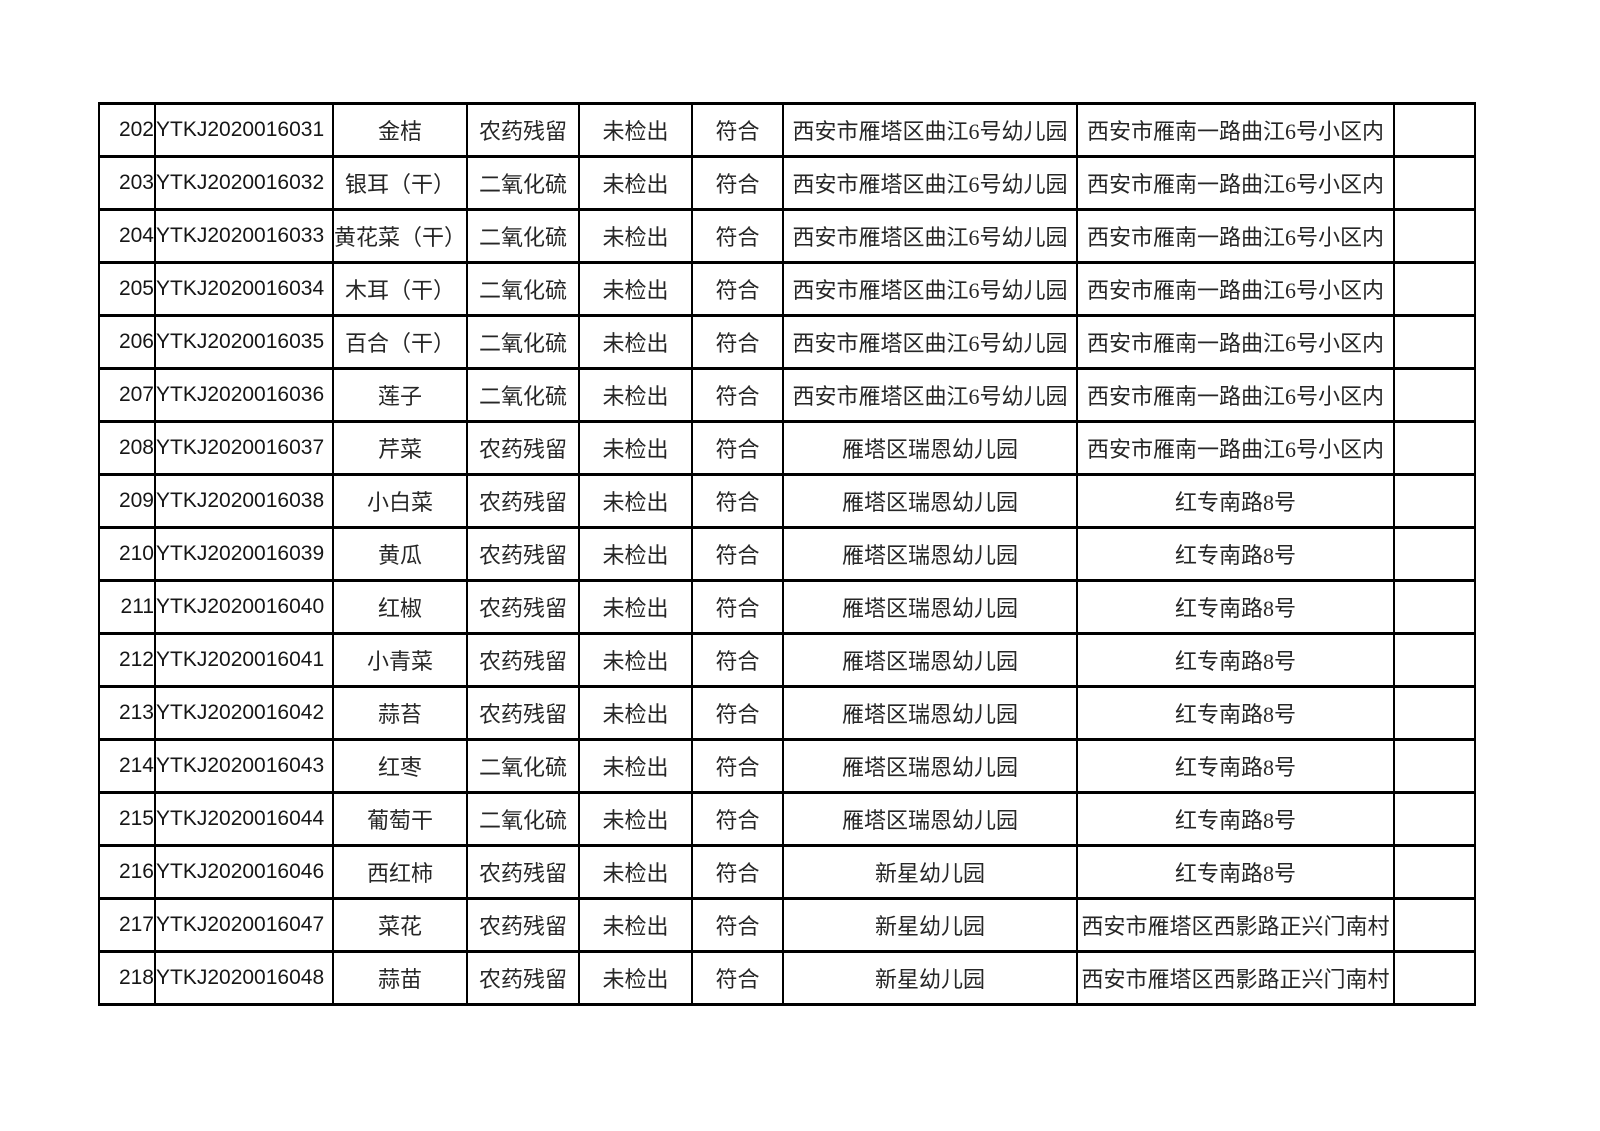 This screenshot has width=1600, height=1131. I want to click on cell-sample-name: 黄瓜, so click(400, 554).